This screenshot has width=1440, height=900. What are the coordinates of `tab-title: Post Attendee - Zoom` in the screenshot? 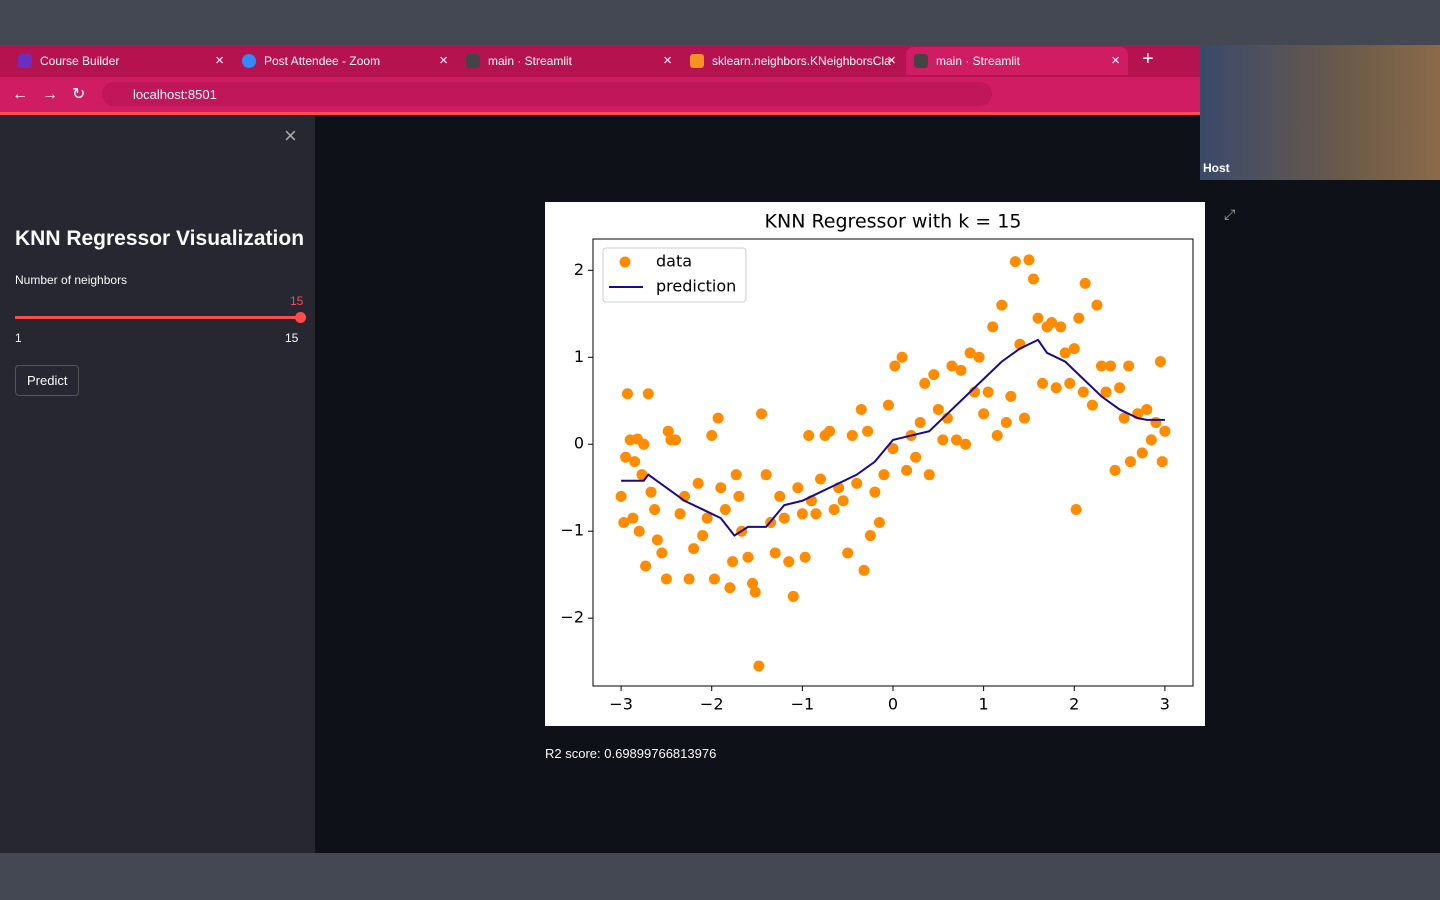 It's located at (322, 61).